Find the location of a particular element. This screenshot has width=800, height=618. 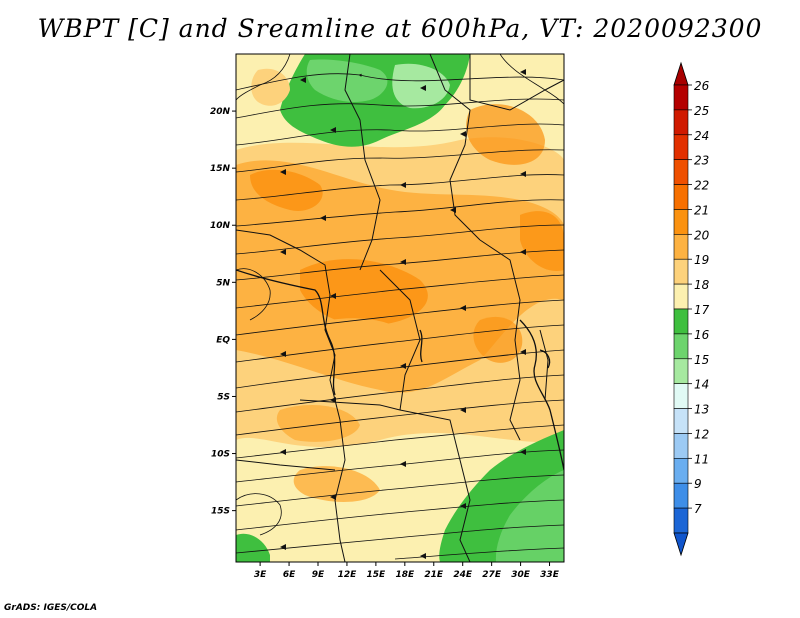

colorbar-bottom-arrow is located at coordinates (681, 544).